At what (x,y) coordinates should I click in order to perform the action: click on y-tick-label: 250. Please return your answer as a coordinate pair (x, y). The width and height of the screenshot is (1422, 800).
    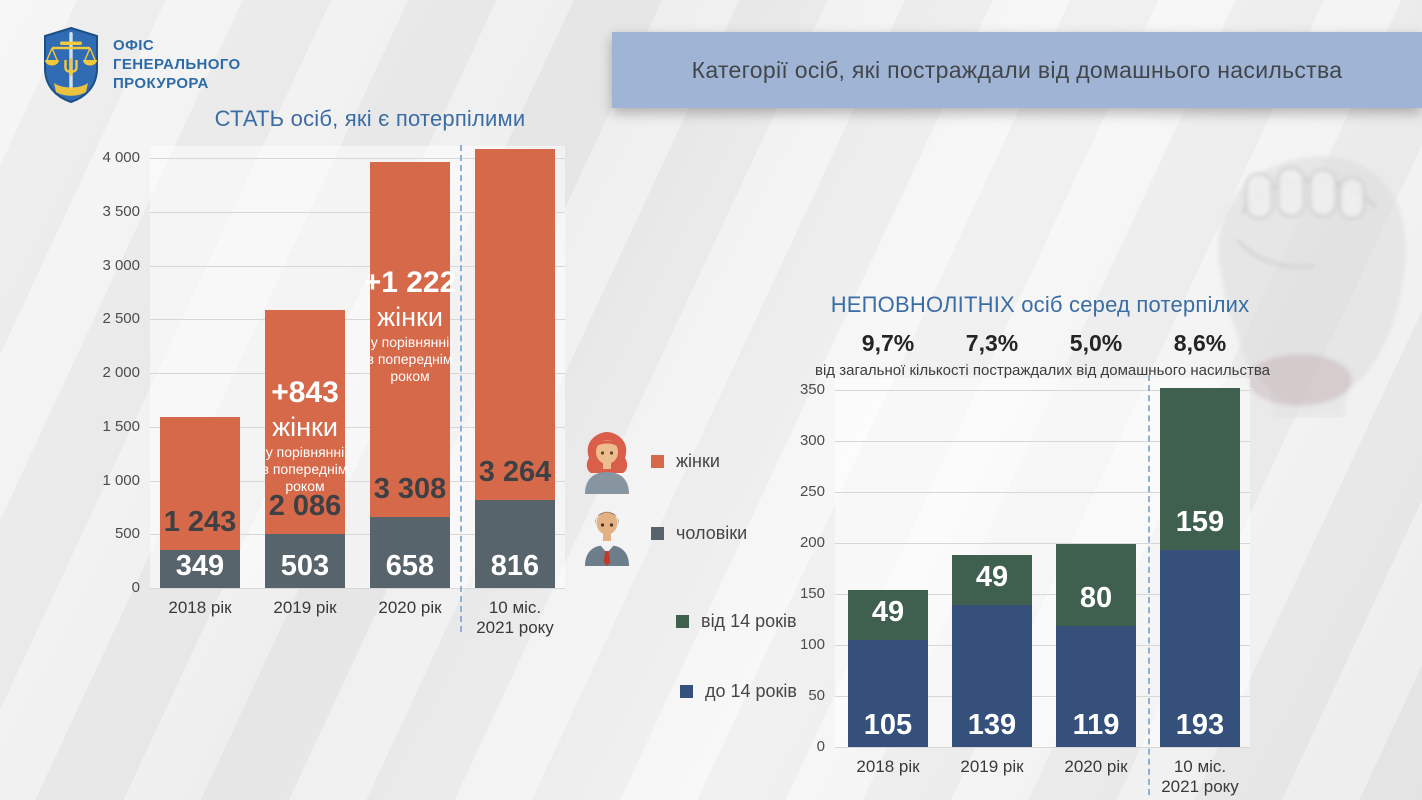
    Looking at the image, I should click on (812, 491).